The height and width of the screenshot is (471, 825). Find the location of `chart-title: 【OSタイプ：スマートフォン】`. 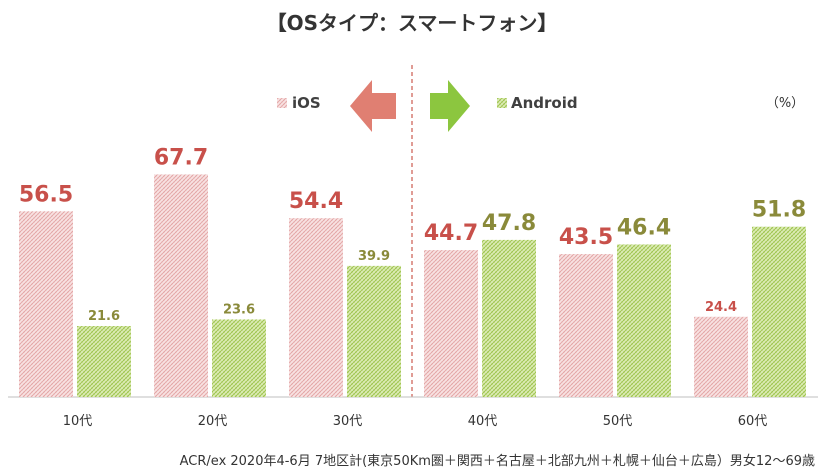

chart-title: 【OSタイプ：スマートフォン】 is located at coordinates (412, 23).